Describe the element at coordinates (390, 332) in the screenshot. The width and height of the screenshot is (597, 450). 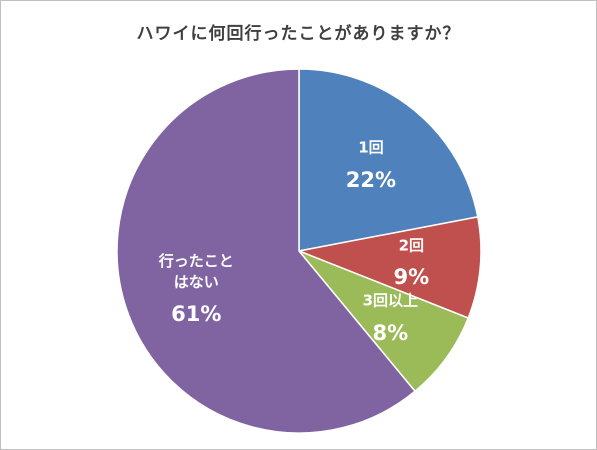
I see `value-label: 8%` at that location.